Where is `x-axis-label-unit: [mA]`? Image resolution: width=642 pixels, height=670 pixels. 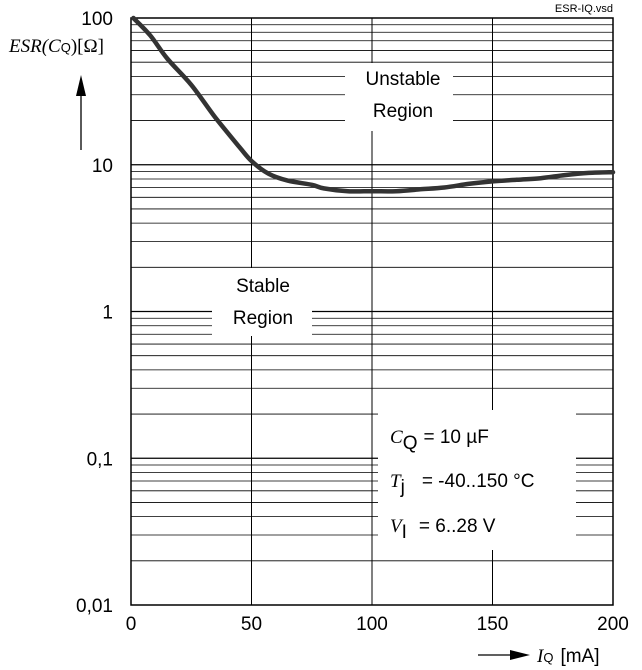 x-axis-label-unit: [mA] is located at coordinates (579, 656).